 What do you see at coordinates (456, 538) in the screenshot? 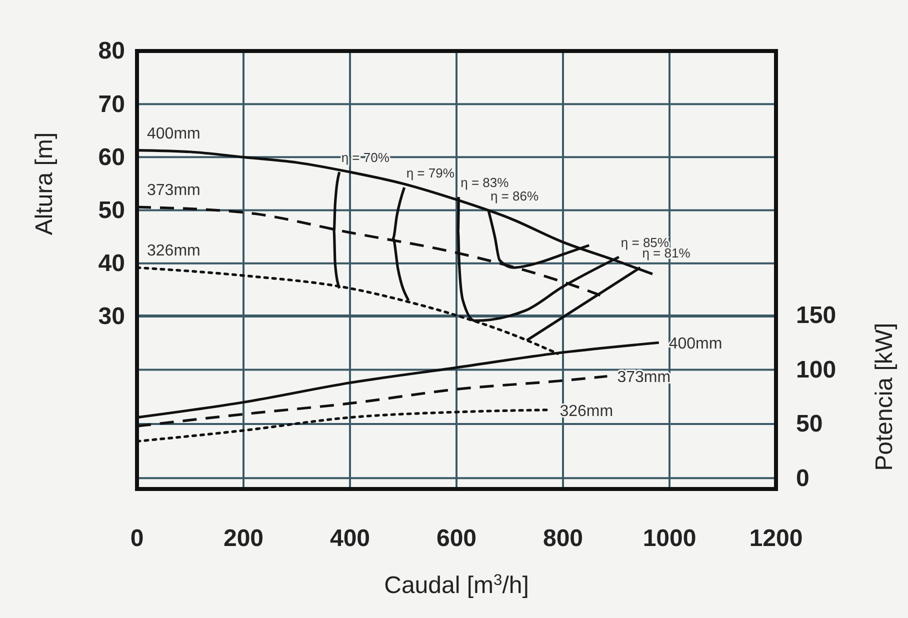
I see `x-tick-label: 600` at bounding box center [456, 538].